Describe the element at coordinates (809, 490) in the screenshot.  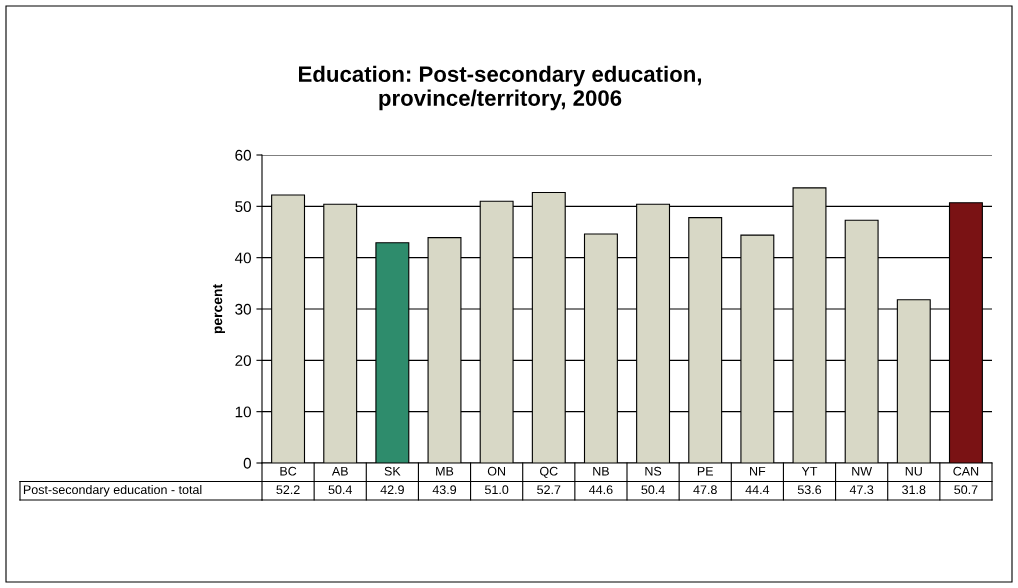
I see `data-label: 53.6` at that location.